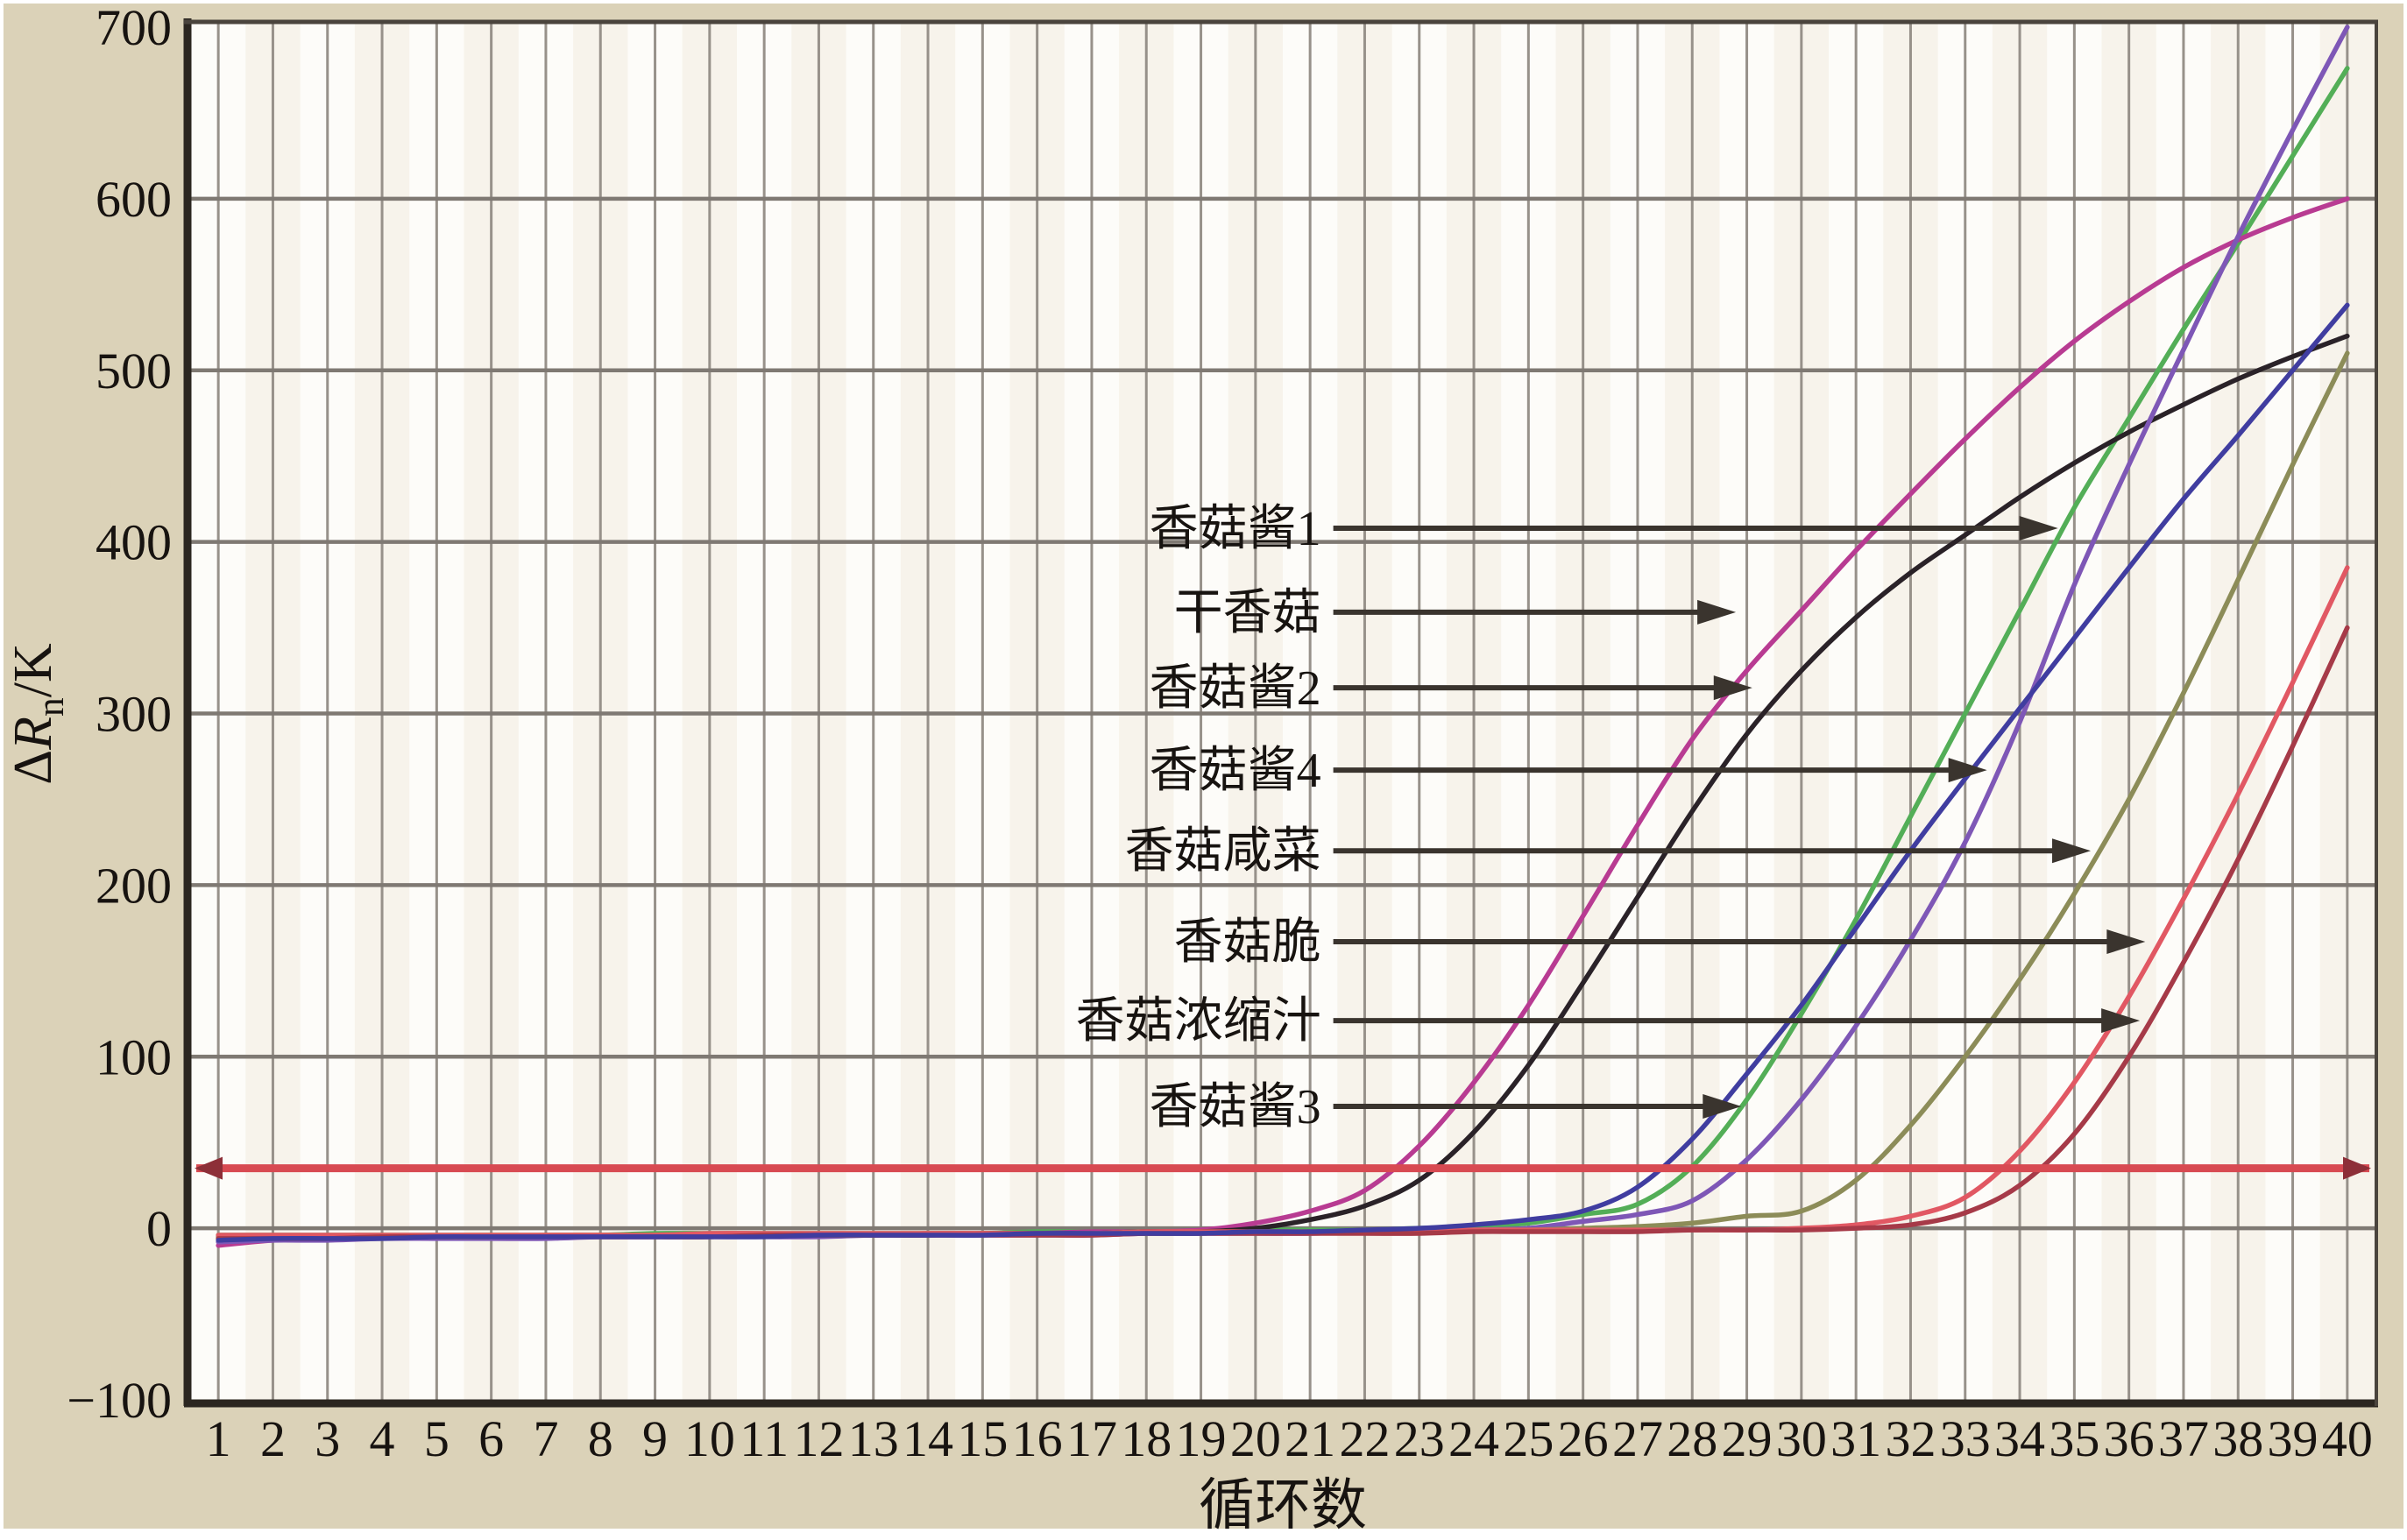 Image resolution: width=2407 pixels, height=1540 pixels. Describe the element at coordinates (33, 670) in the screenshot. I see `y-axis-title-part: /K` at that location.